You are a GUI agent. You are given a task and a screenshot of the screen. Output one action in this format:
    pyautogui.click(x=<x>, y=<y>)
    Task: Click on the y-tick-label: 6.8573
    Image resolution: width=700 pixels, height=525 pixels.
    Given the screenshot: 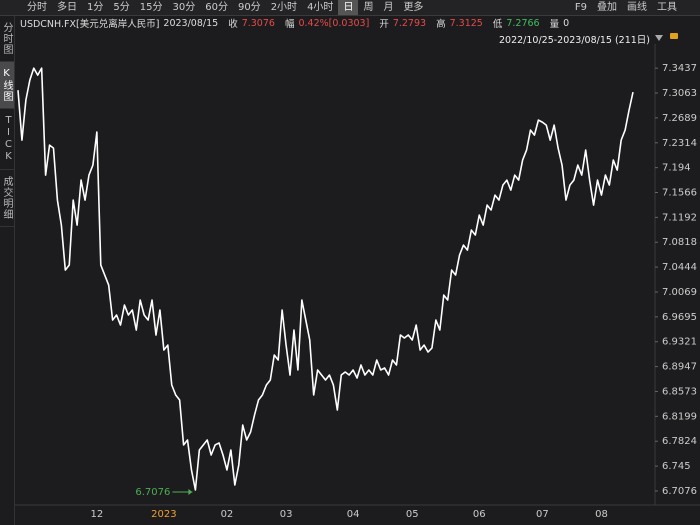 What is the action you would take?
    pyautogui.click(x=679, y=391)
    